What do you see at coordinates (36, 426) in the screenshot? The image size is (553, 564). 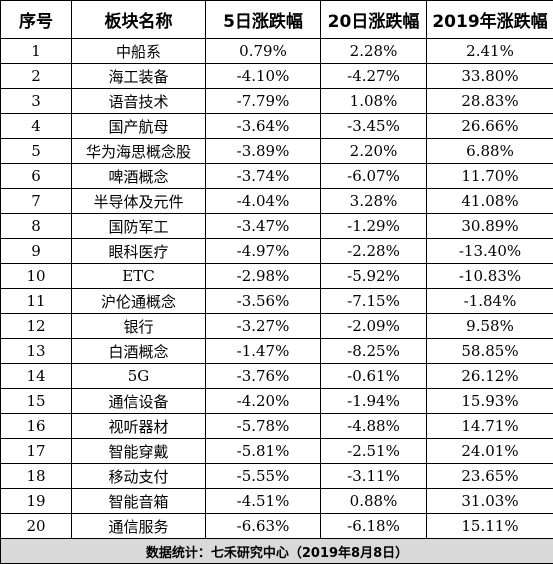 I see `cell-rank: 16` at bounding box center [36, 426].